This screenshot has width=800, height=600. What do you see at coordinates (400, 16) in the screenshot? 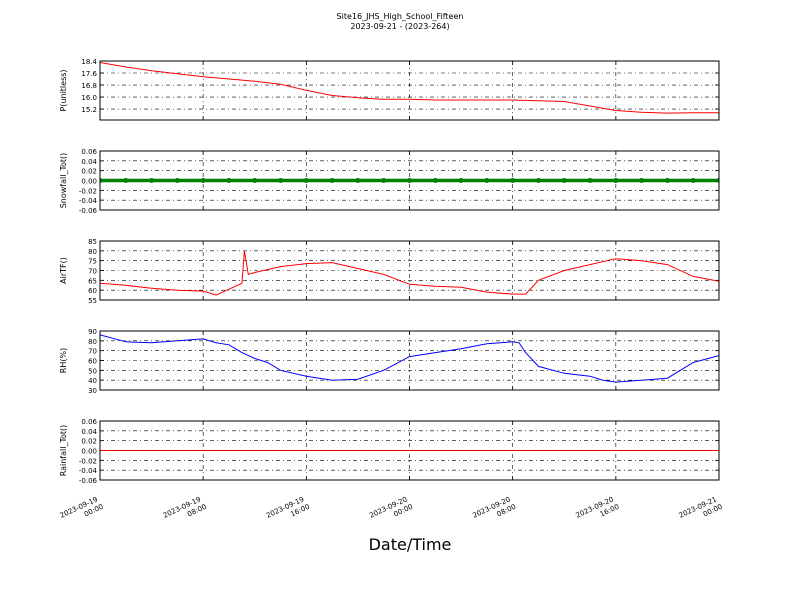
I see `chart-title: Site16_JHS_High_School_Fifteen` at bounding box center [400, 16].